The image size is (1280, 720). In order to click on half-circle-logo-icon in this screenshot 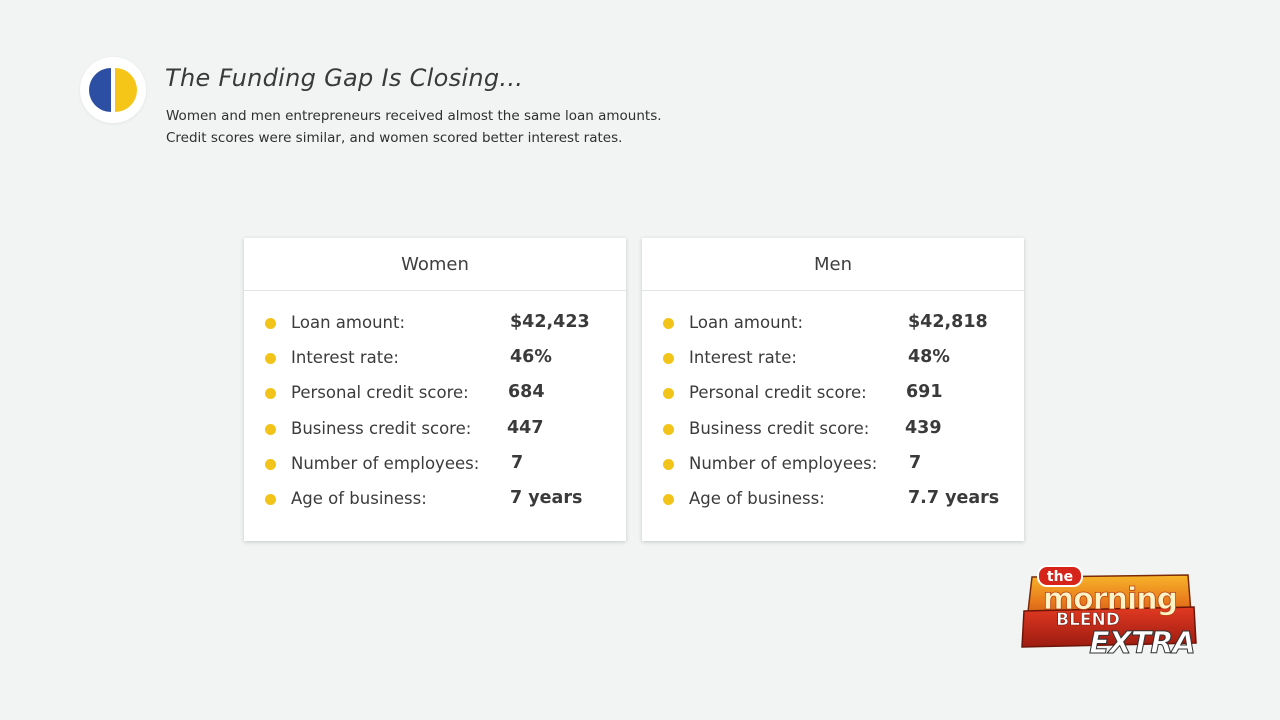, I will do `click(113, 90)`.